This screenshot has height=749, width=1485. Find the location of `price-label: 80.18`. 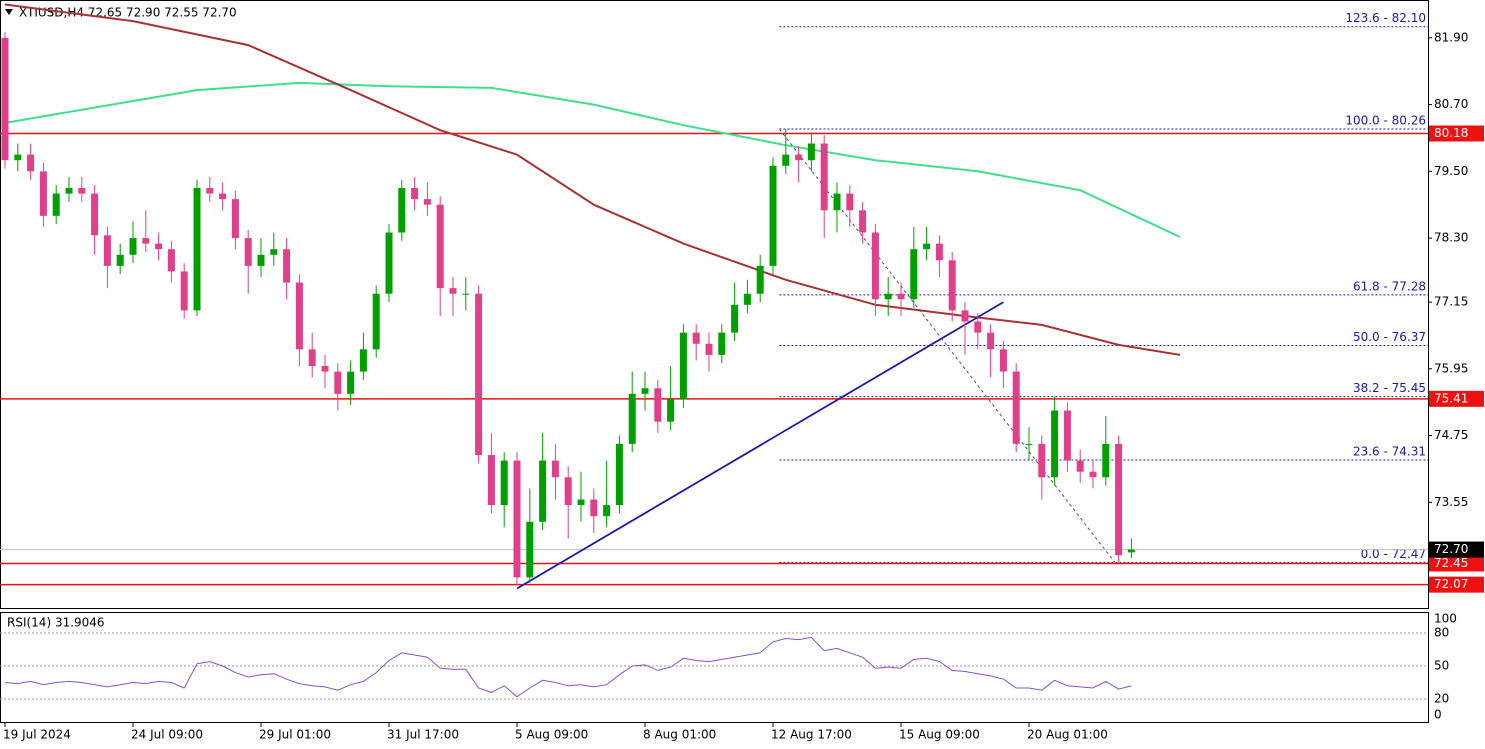

price-label: 80.18 is located at coordinates (1451, 133).